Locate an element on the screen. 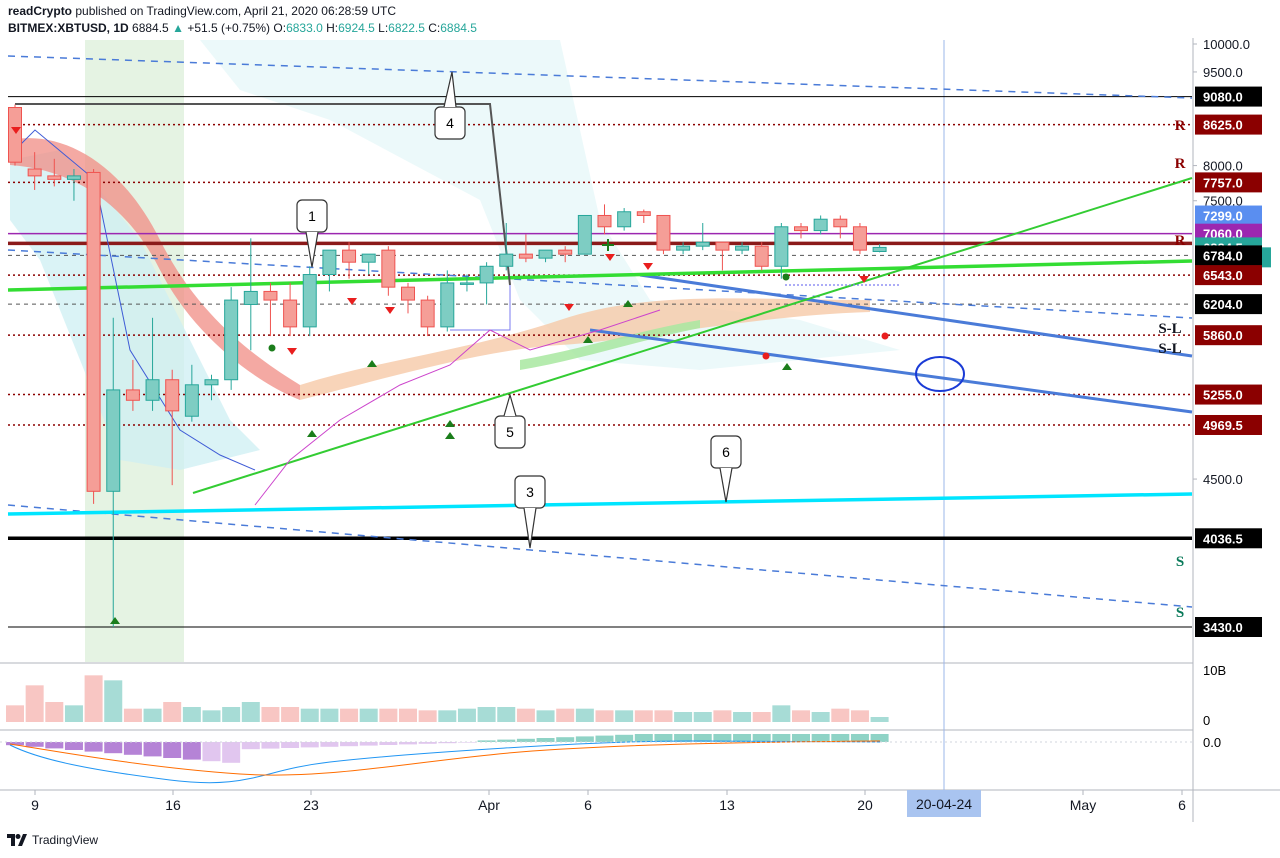 This screenshot has height=858, width=1280. price-label: 9080.0 is located at coordinates (1223, 97).